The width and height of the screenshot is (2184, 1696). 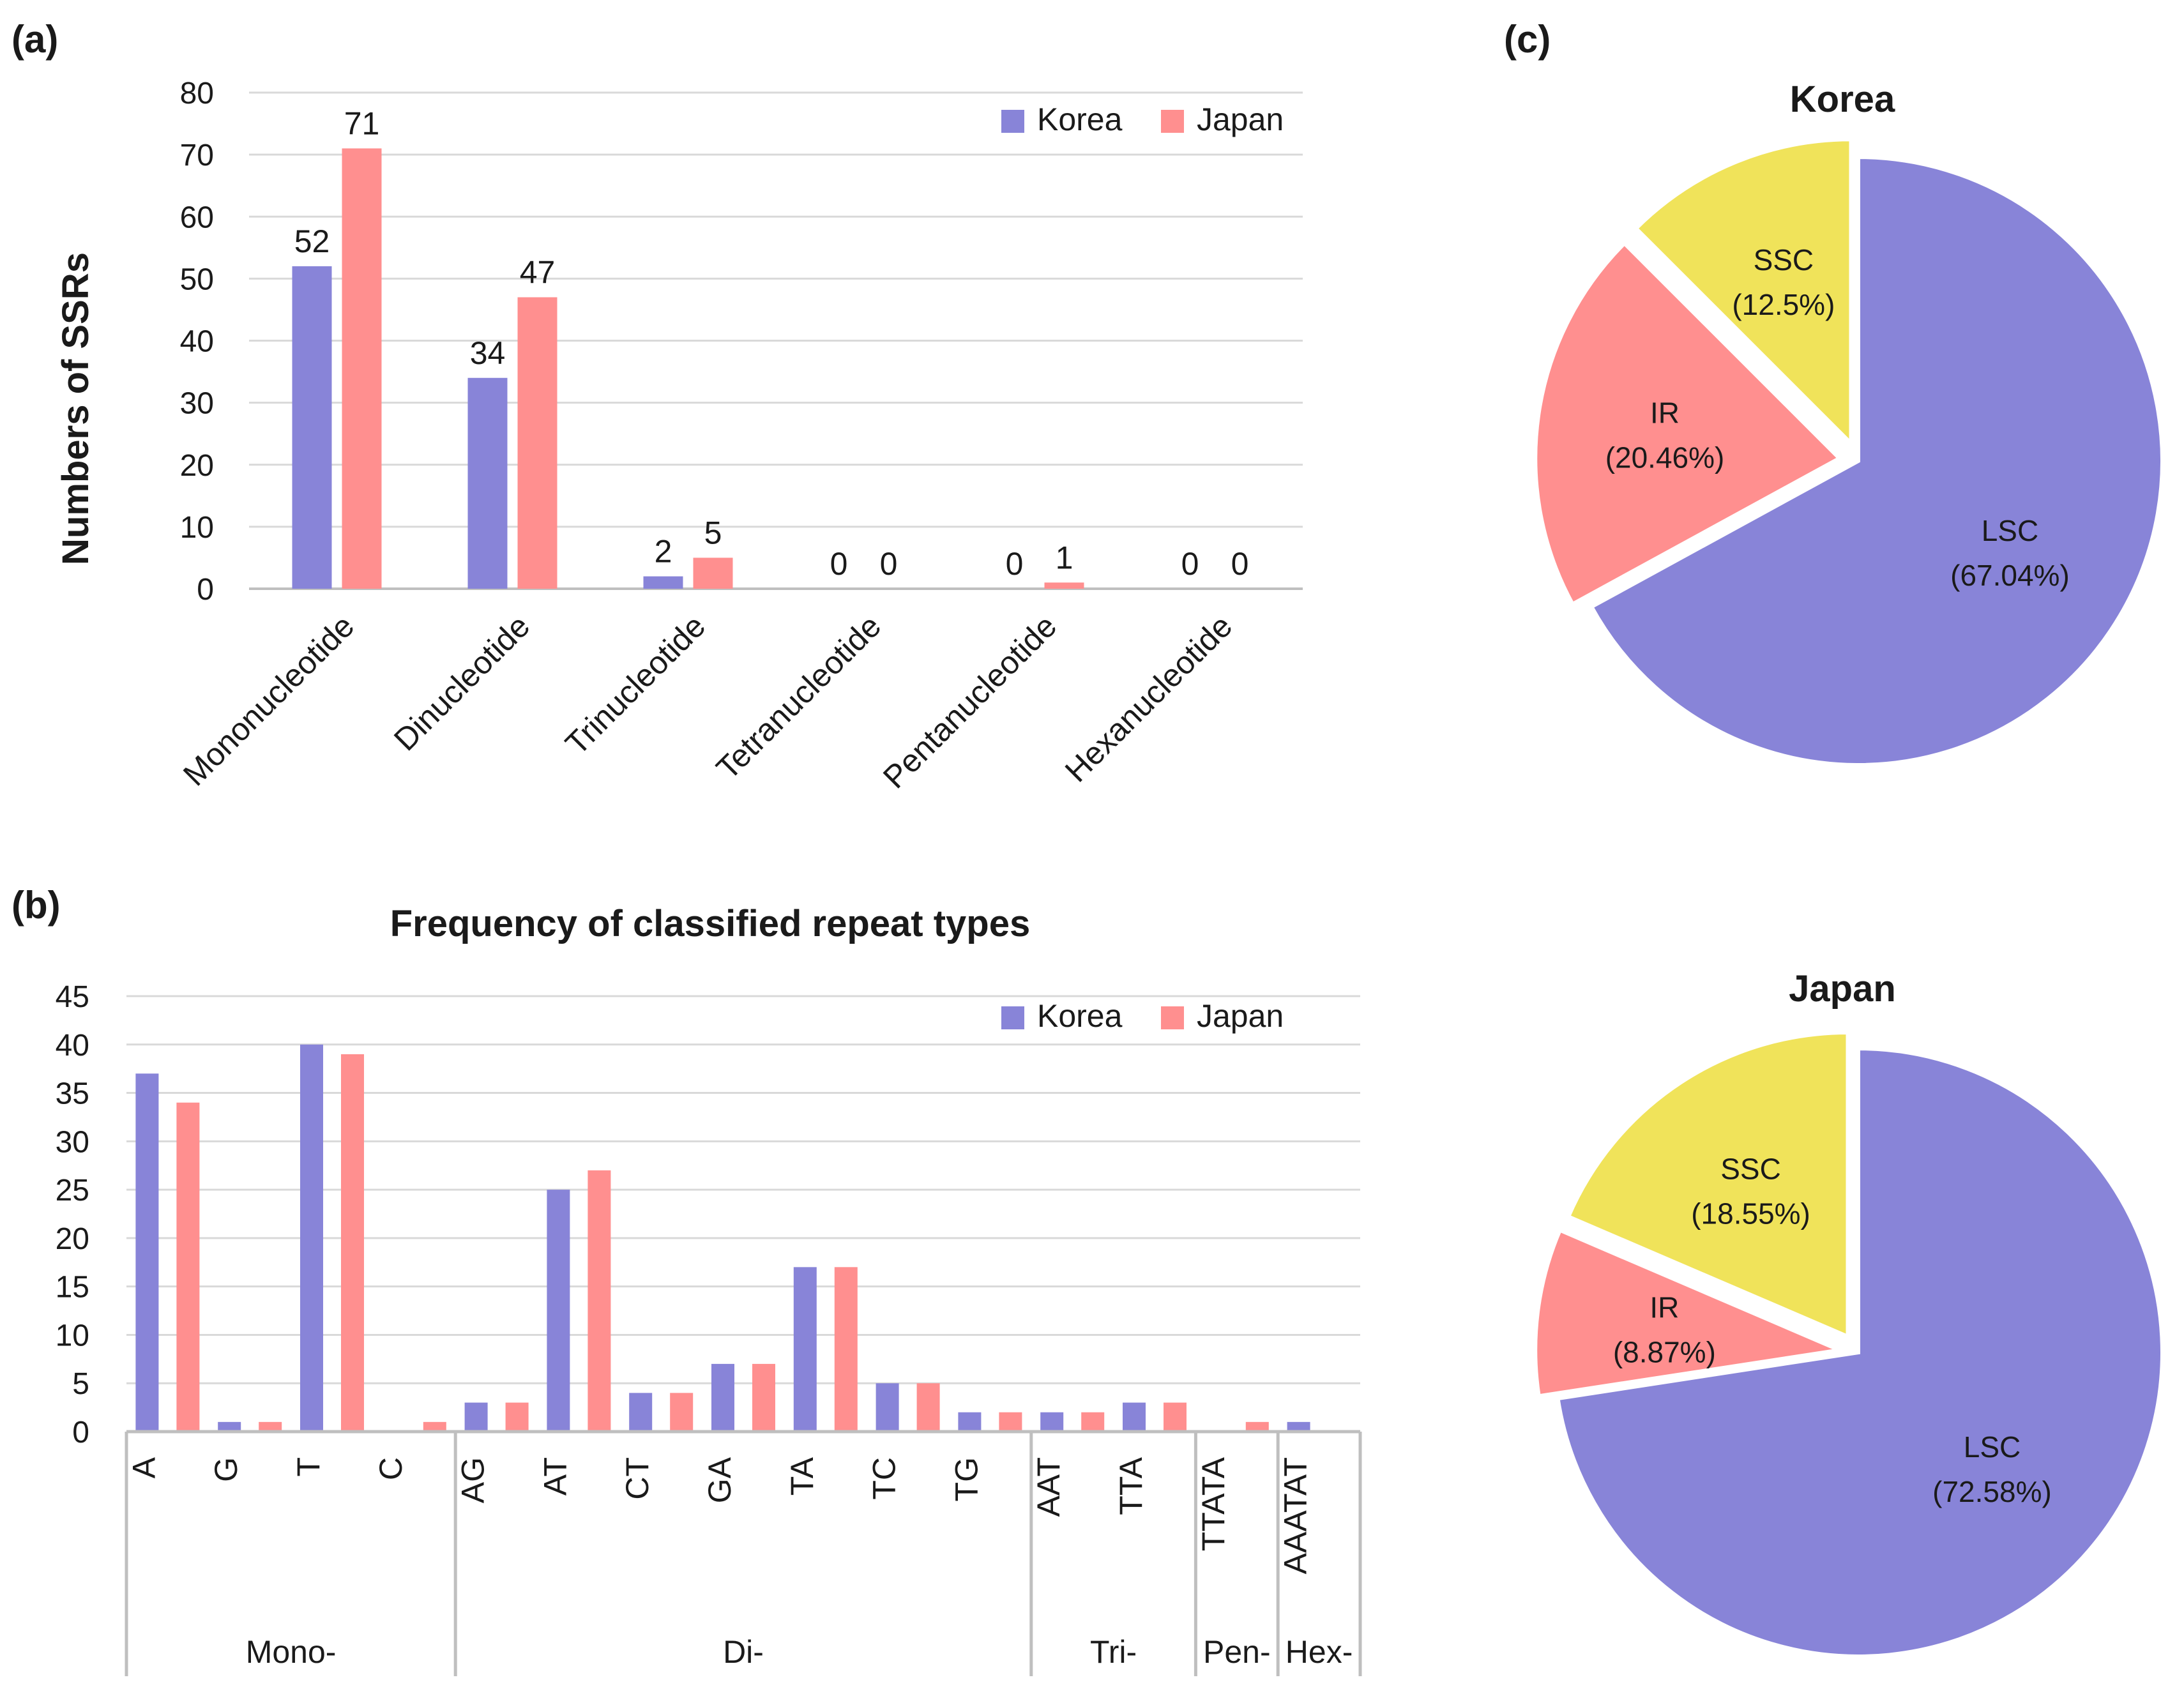 I want to click on x-category-label: G, so click(x=226, y=1469).